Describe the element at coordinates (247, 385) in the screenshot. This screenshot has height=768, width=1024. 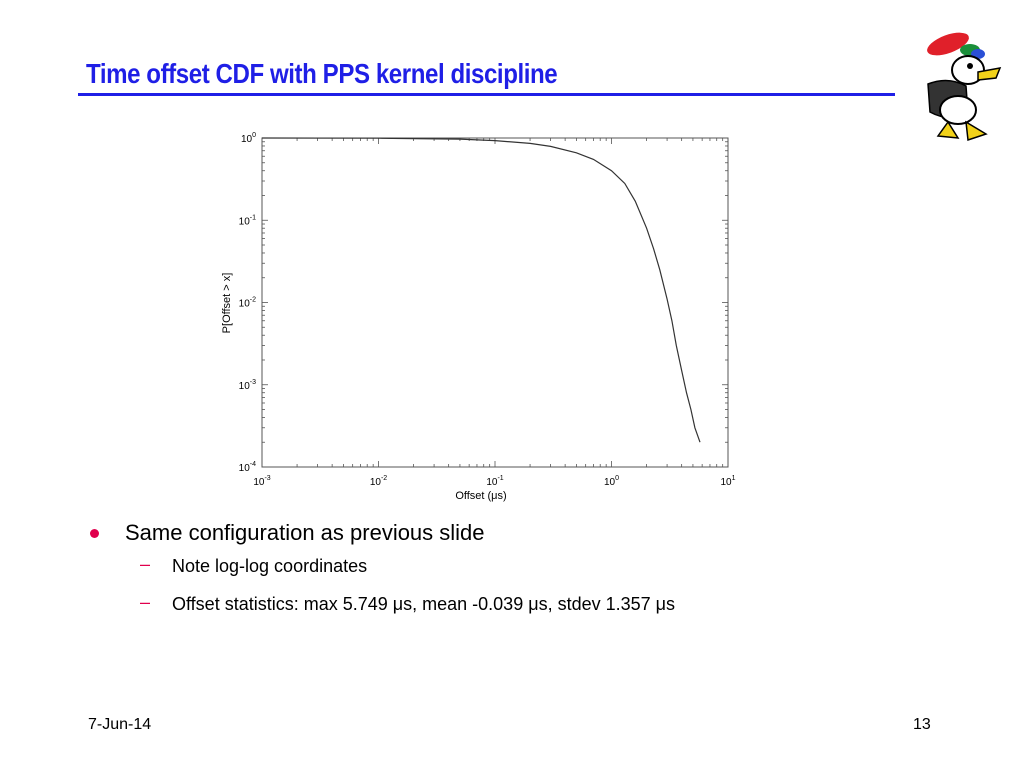
I see `y-tick-label: 10⁻³` at that location.